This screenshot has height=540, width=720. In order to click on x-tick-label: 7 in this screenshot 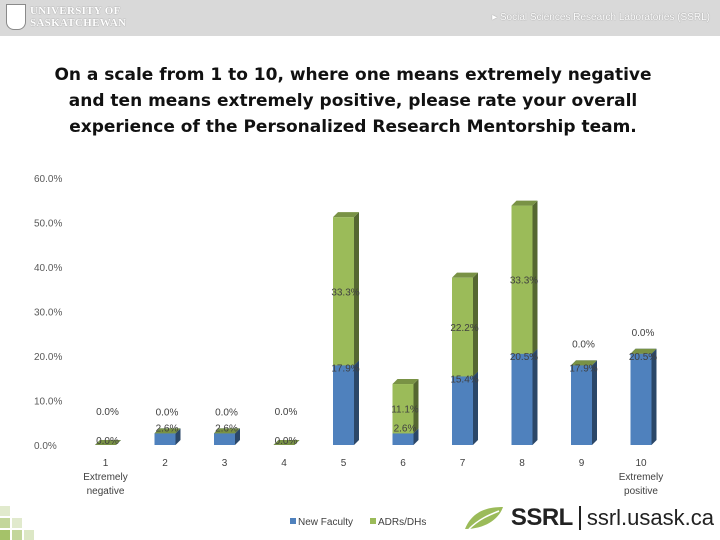, I will do `click(463, 463)`.